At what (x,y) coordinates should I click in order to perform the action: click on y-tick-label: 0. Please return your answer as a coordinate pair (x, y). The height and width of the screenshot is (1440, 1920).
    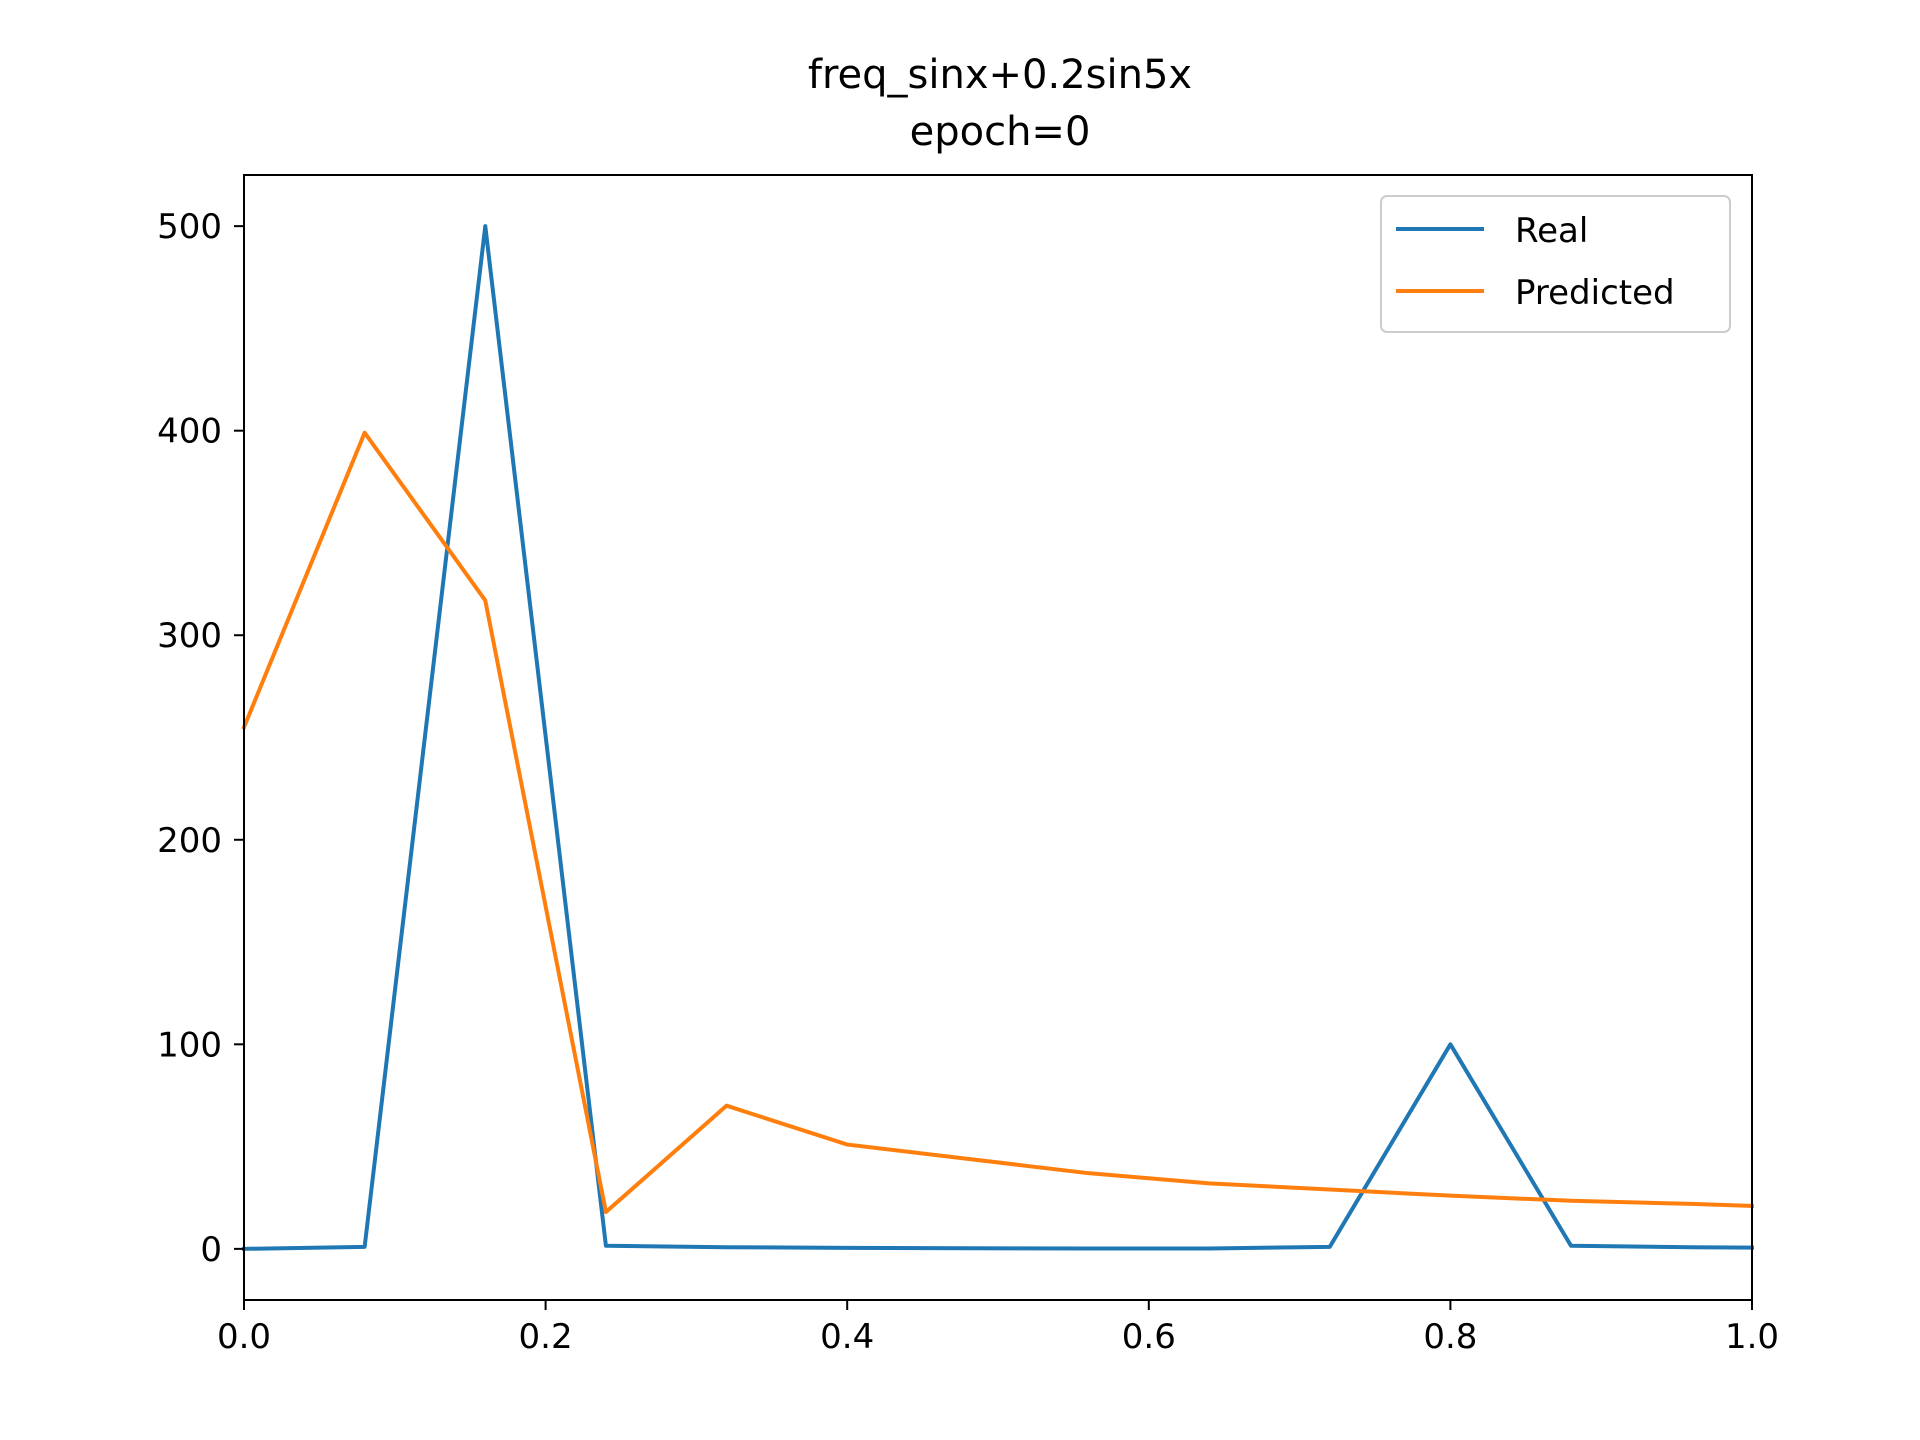
    Looking at the image, I should click on (211, 1250).